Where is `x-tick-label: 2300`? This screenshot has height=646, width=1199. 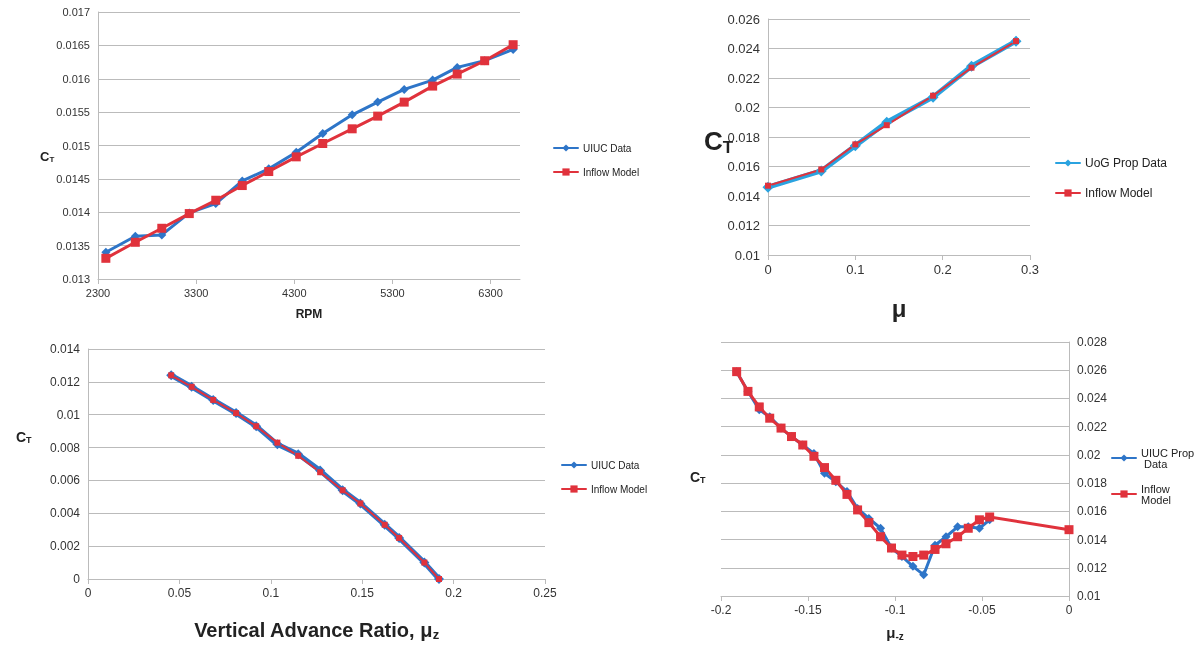 x-tick-label: 2300 is located at coordinates (98, 292).